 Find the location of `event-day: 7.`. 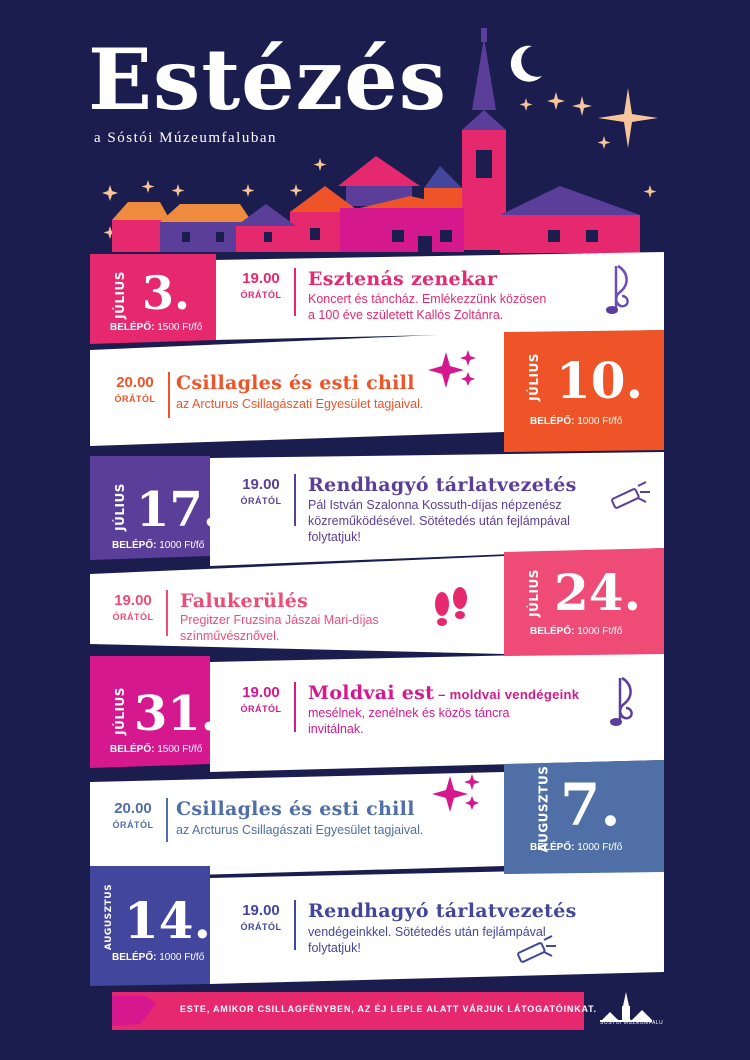

event-day: 7. is located at coordinates (590, 805).